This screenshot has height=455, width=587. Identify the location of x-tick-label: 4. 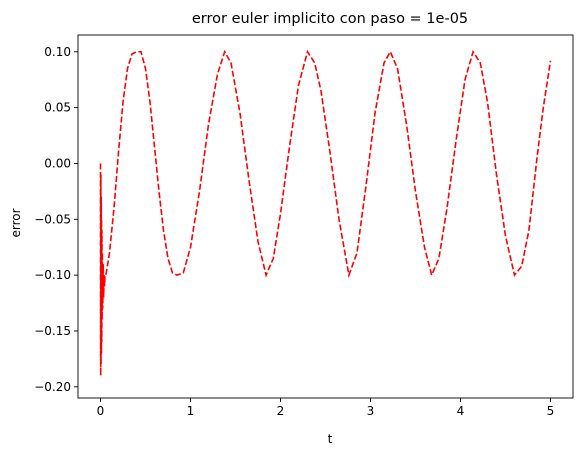
(461, 411).